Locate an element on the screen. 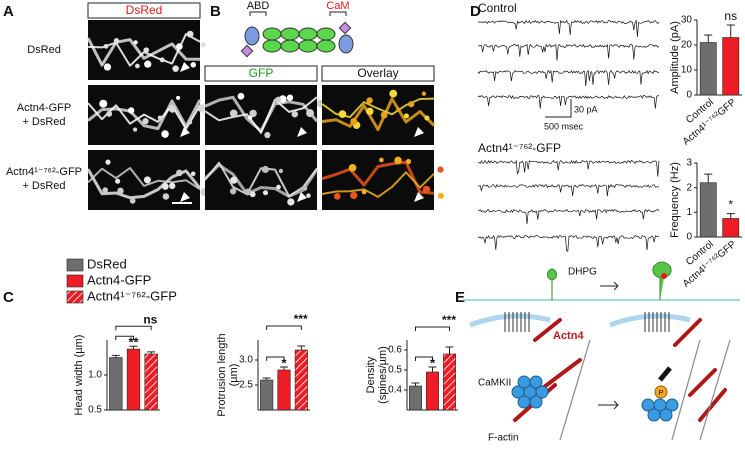 The width and height of the screenshot is (745, 450). diagram-label: P is located at coordinates (661, 393).